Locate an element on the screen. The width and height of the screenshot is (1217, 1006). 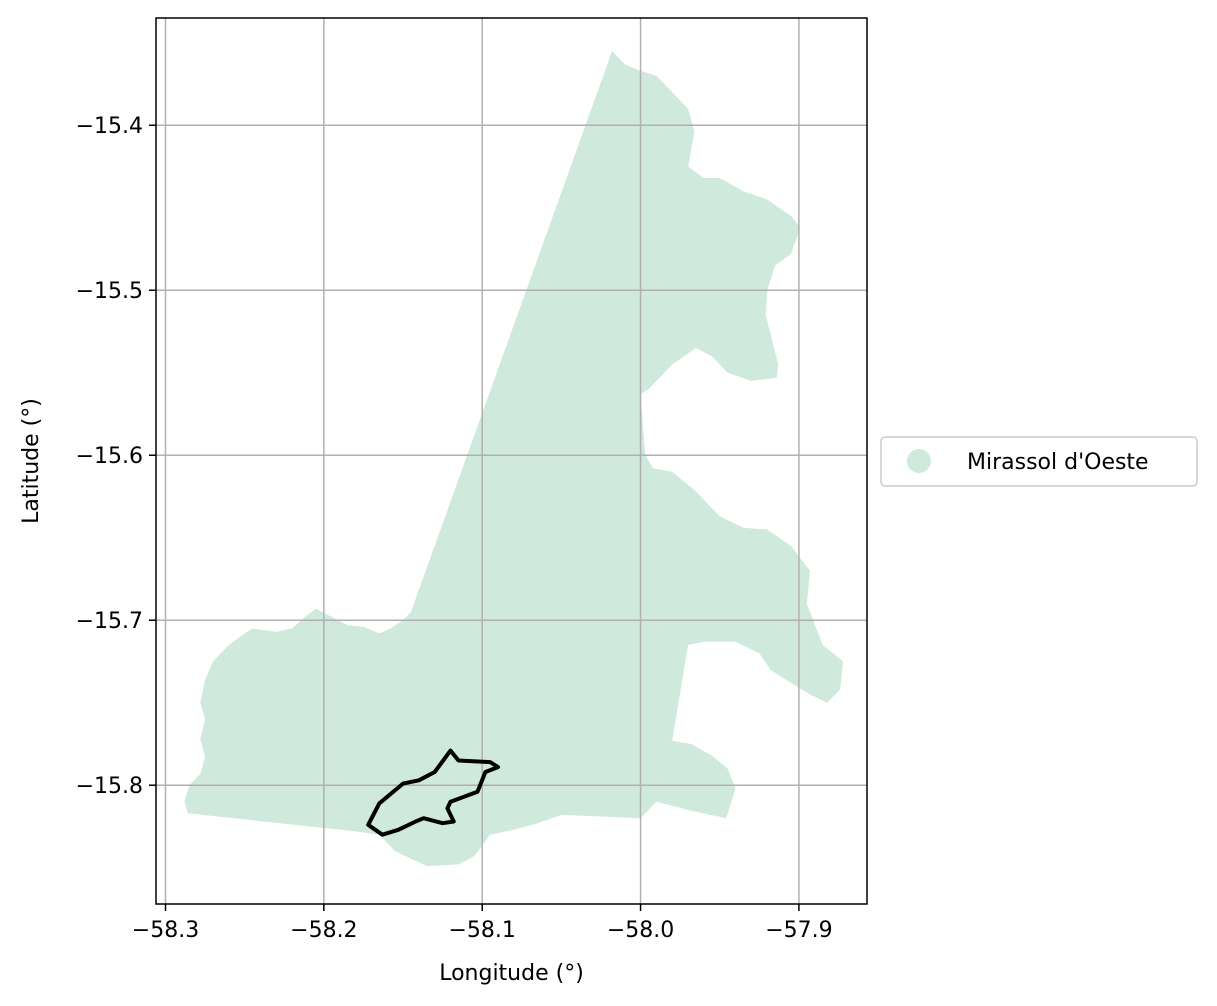
x-tick-label: −58.0 is located at coordinates (640, 930).